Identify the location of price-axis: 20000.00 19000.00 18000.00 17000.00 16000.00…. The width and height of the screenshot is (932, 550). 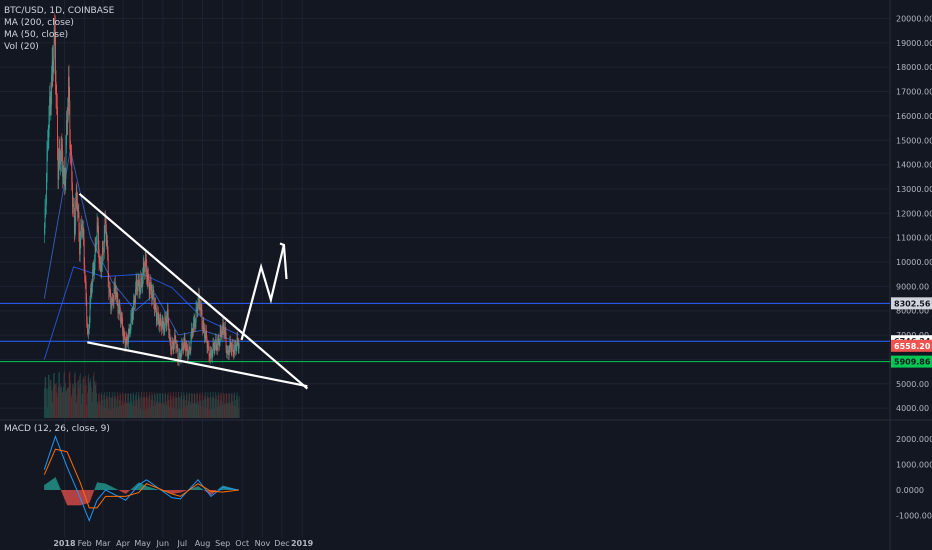
(911, 268).